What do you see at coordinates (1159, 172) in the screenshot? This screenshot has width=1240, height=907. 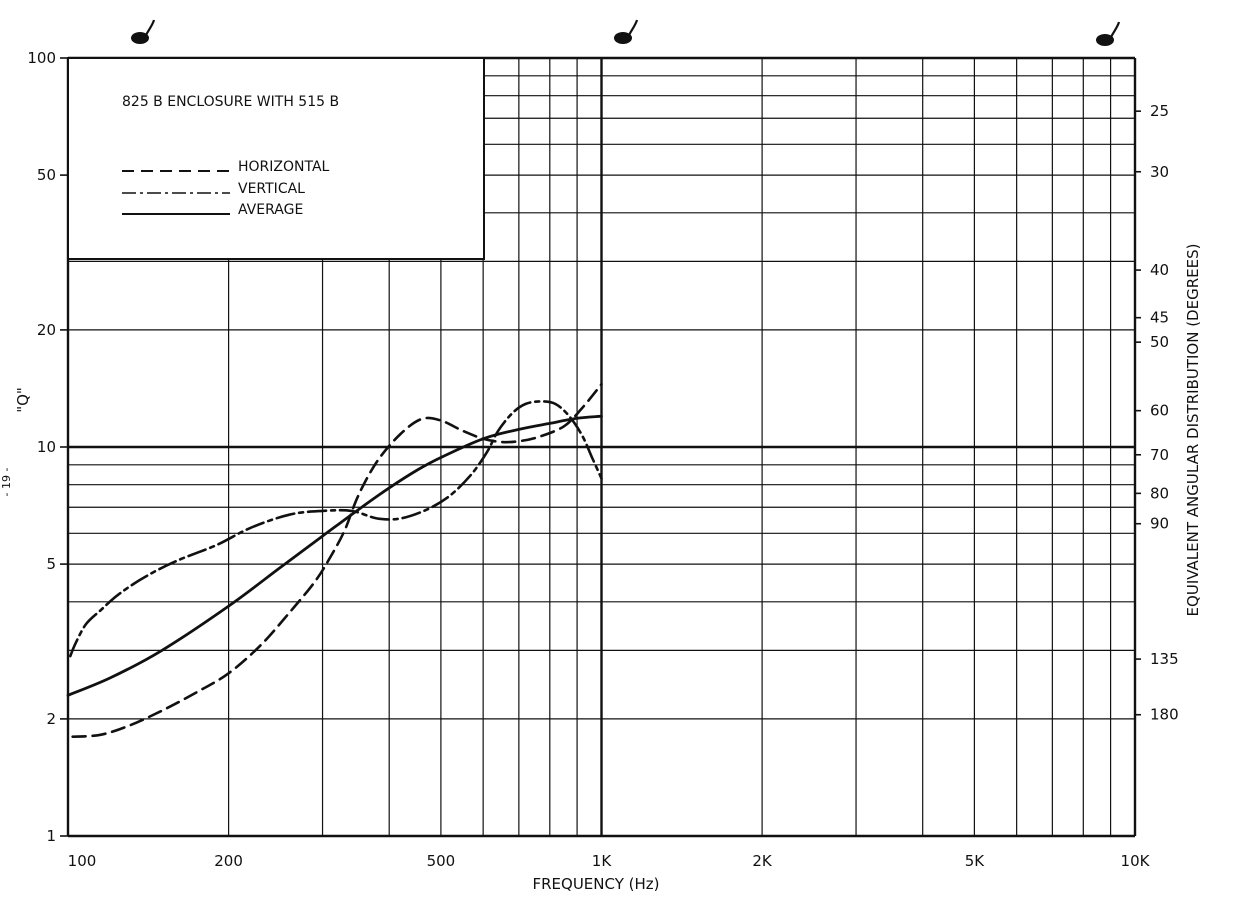 I see `right-tick-label: 30` at bounding box center [1159, 172].